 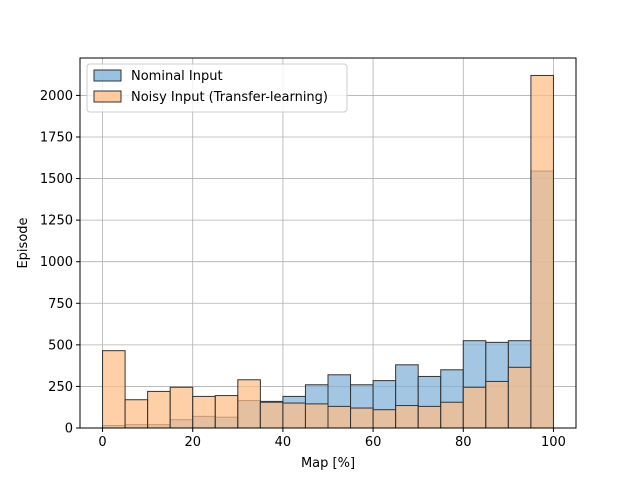 What do you see at coordinates (56, 137) in the screenshot?
I see `y-tick-label: 1750` at bounding box center [56, 137].